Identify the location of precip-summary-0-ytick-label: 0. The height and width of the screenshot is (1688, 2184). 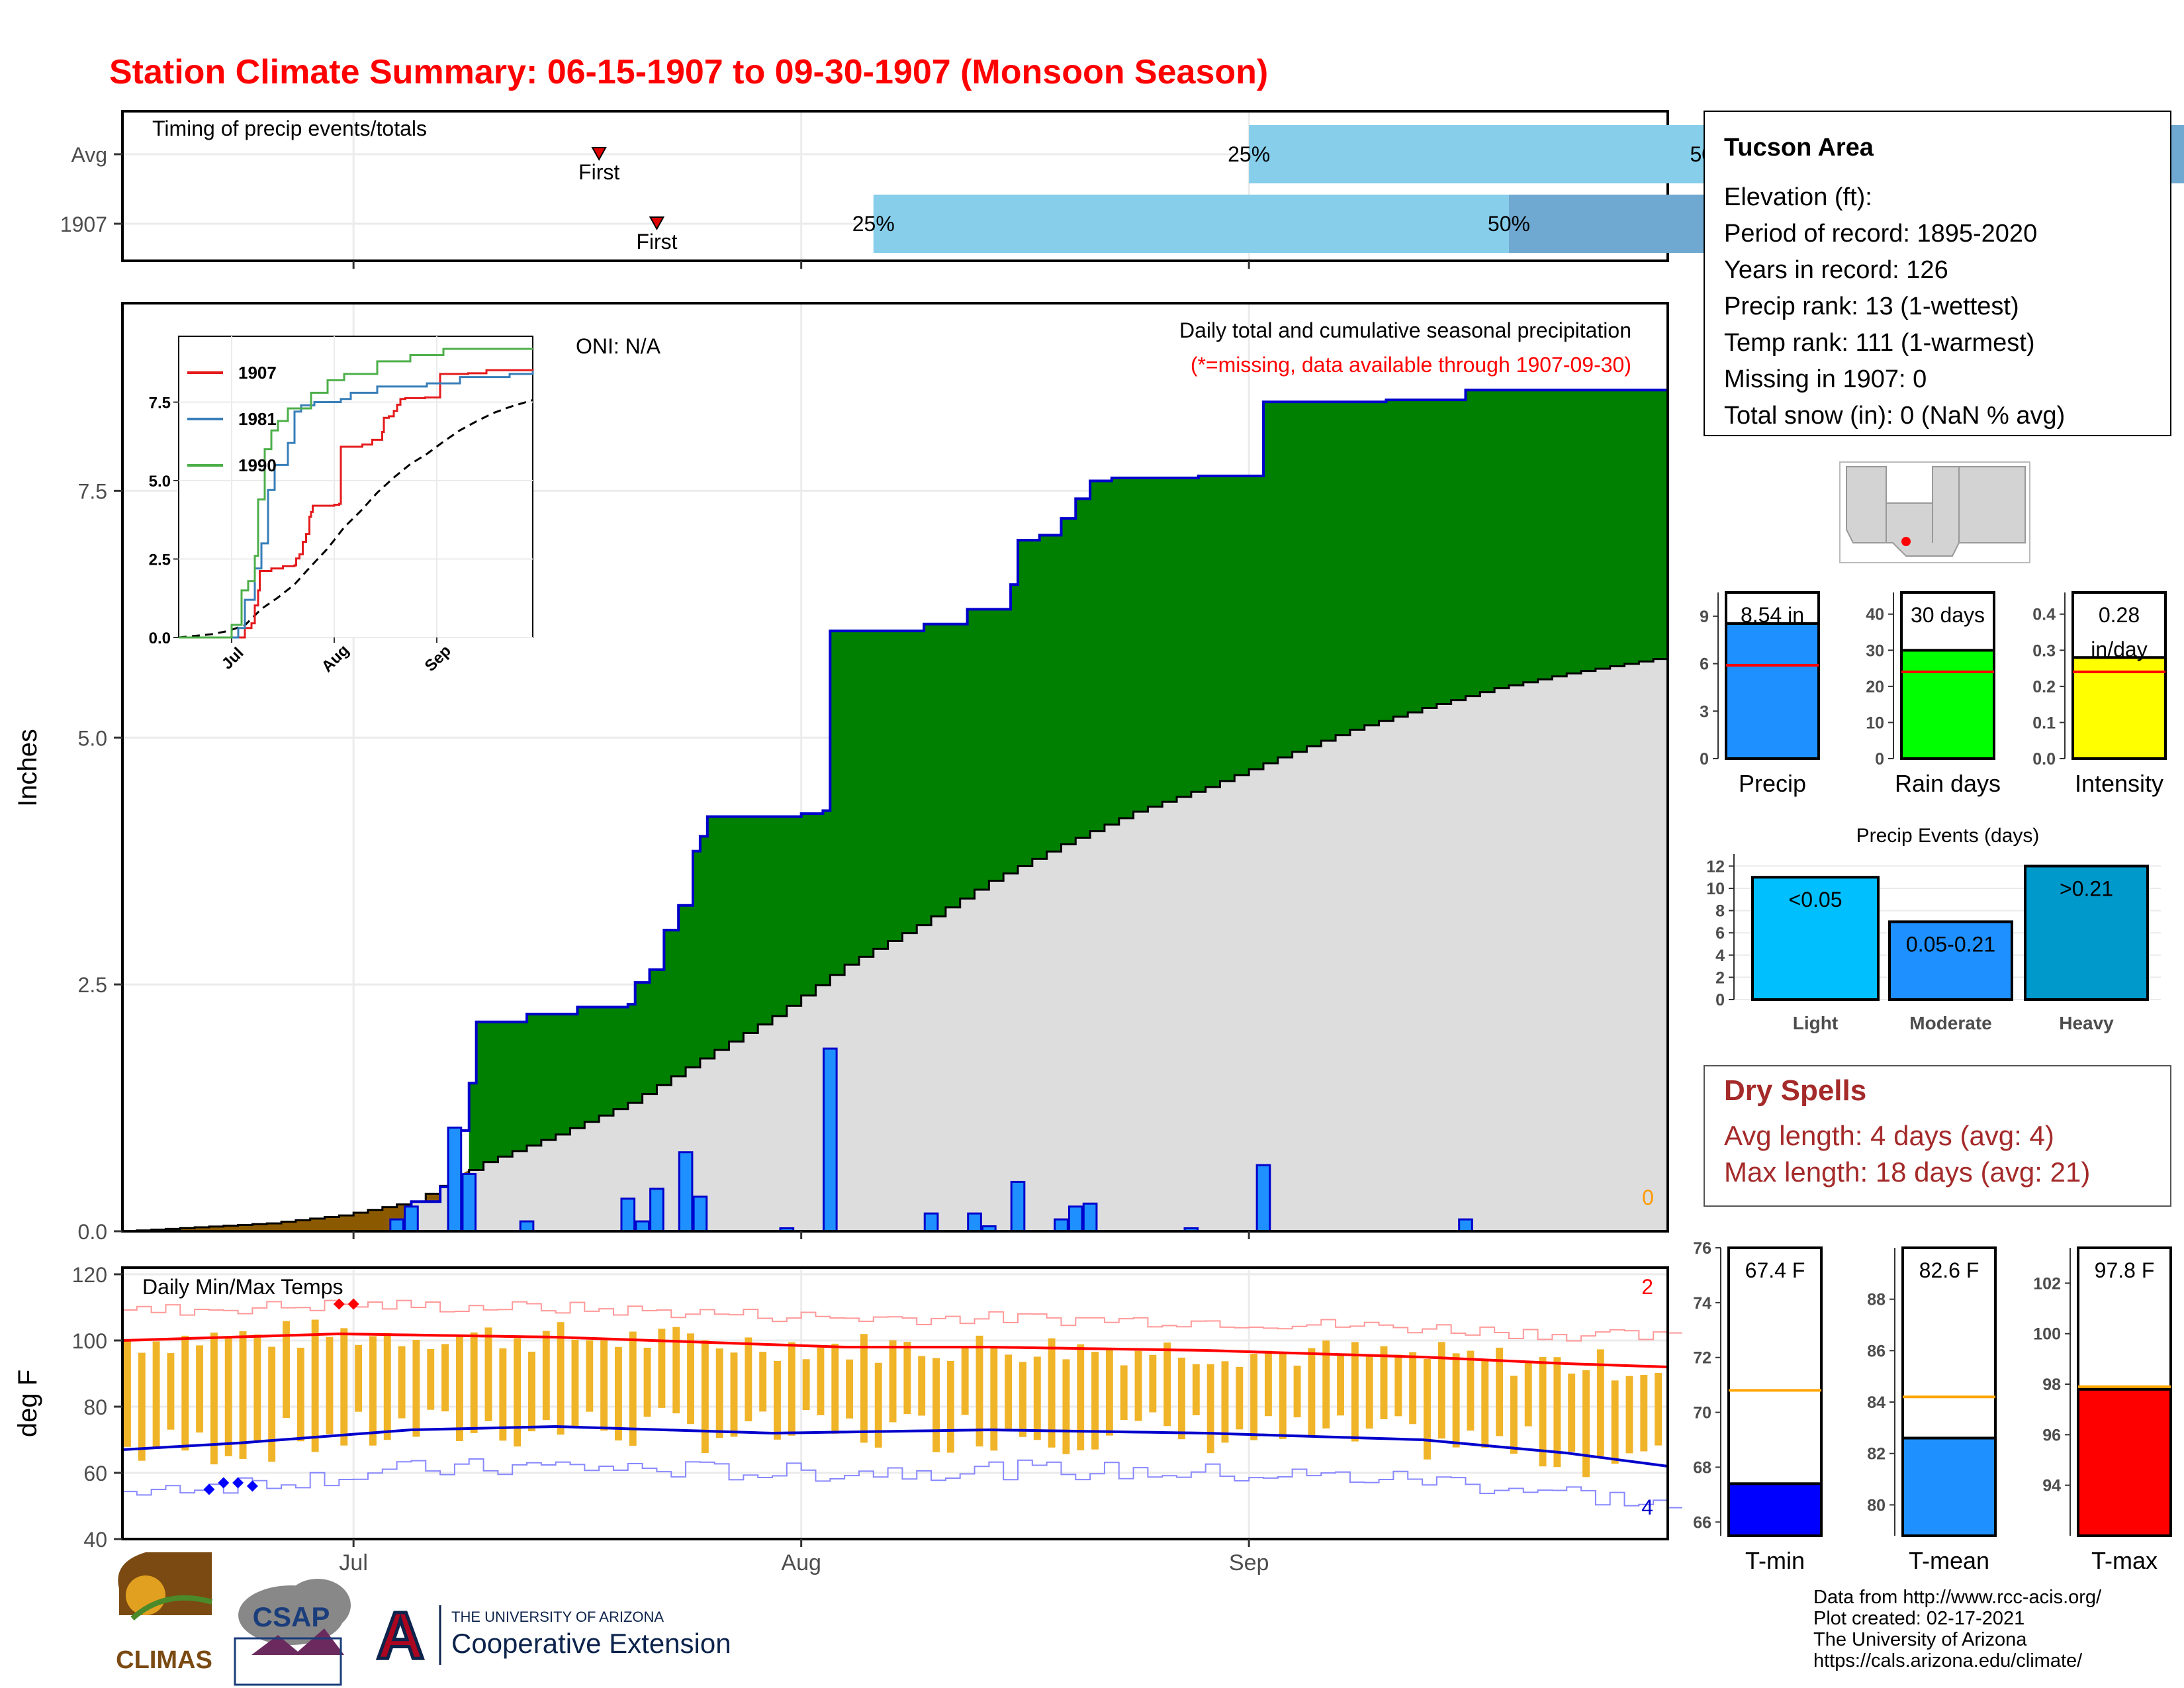
(1704, 759).